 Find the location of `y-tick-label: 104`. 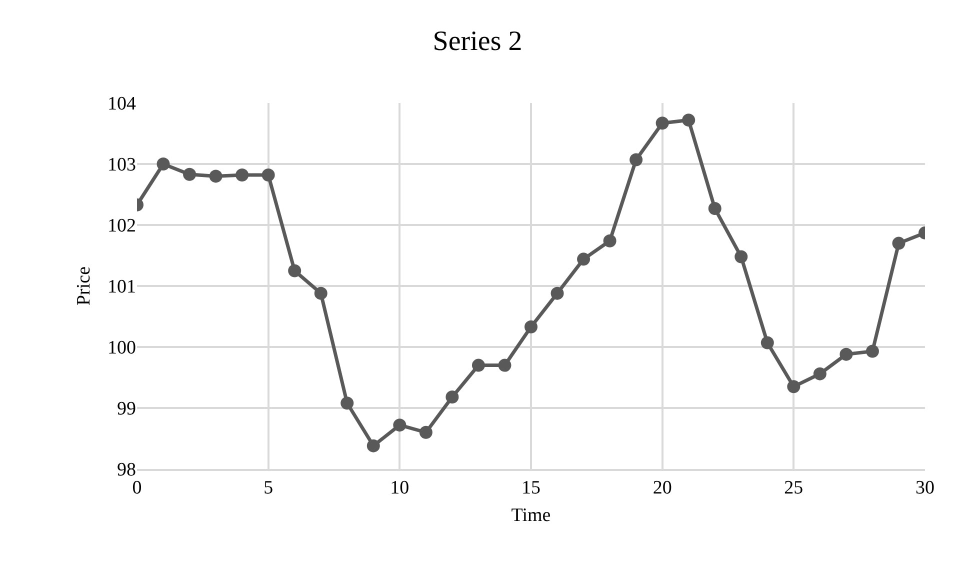

y-tick-label: 104 is located at coordinates (122, 104).